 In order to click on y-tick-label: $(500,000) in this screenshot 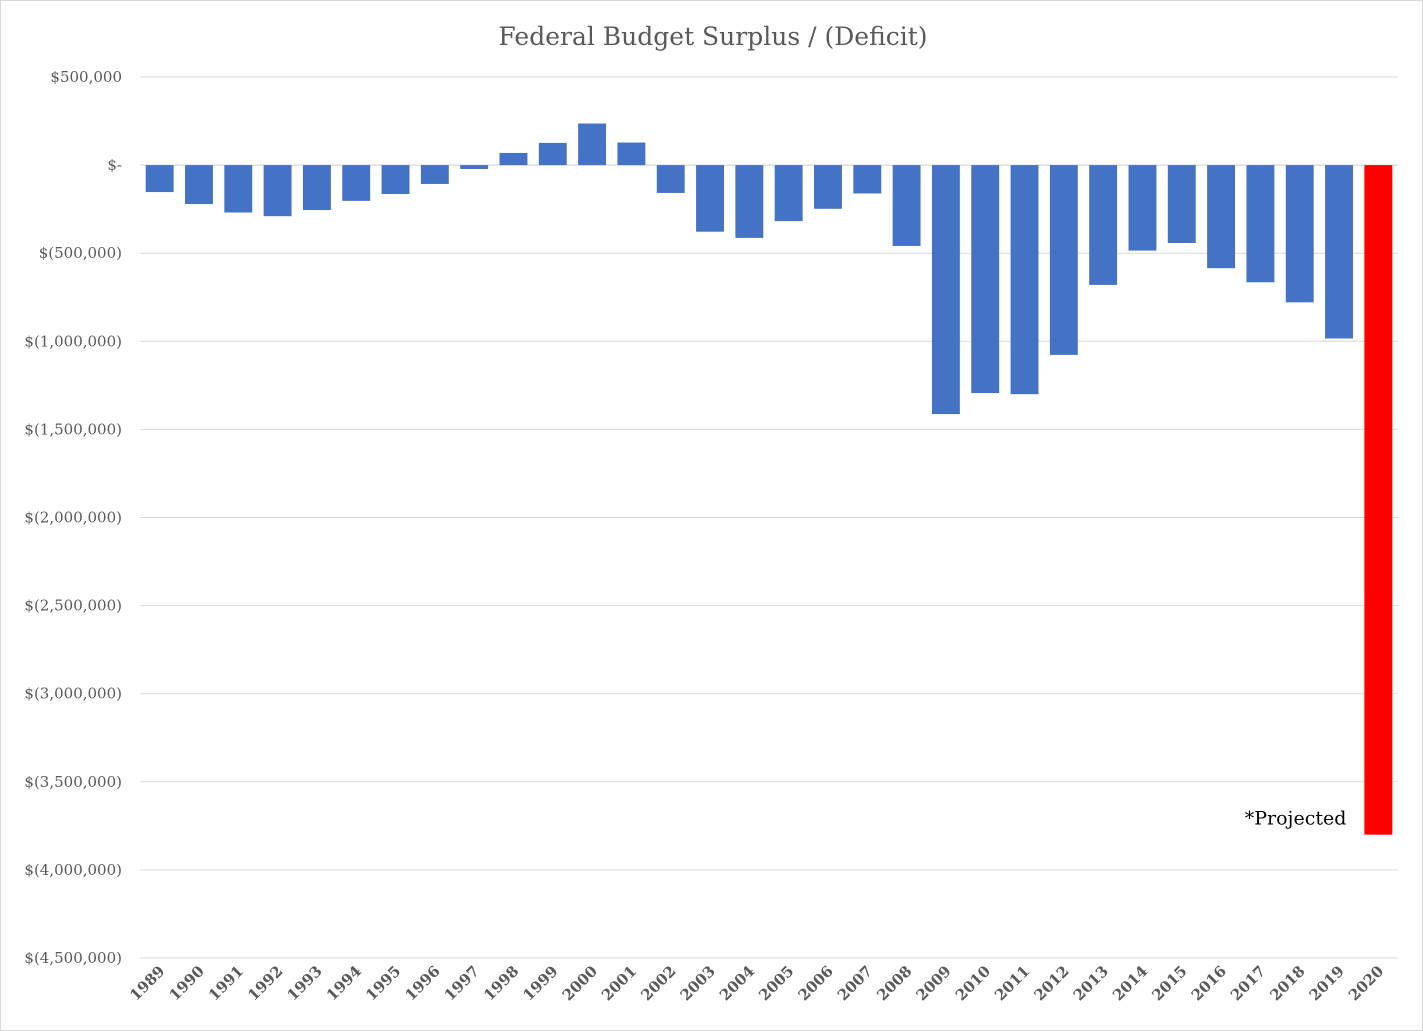, I will do `click(80, 253)`.